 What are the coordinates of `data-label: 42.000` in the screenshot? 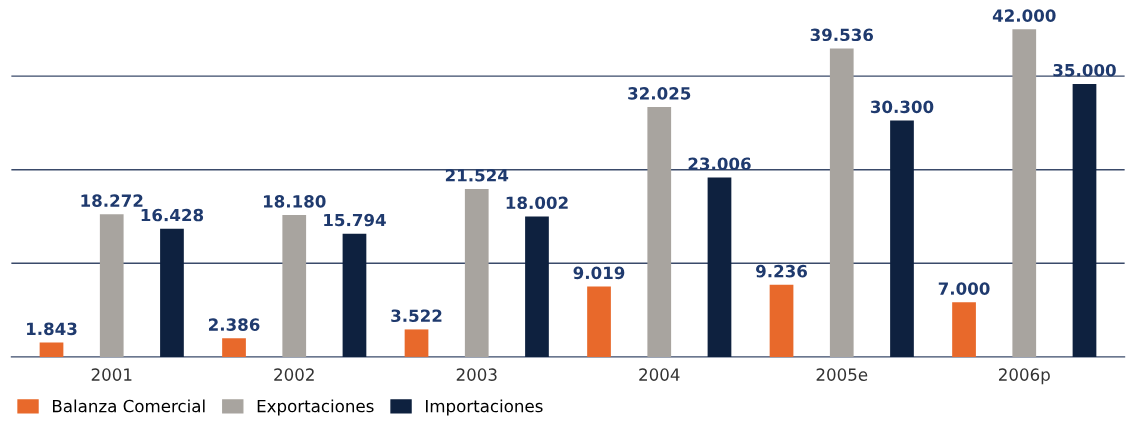 It's located at (1024, 15).